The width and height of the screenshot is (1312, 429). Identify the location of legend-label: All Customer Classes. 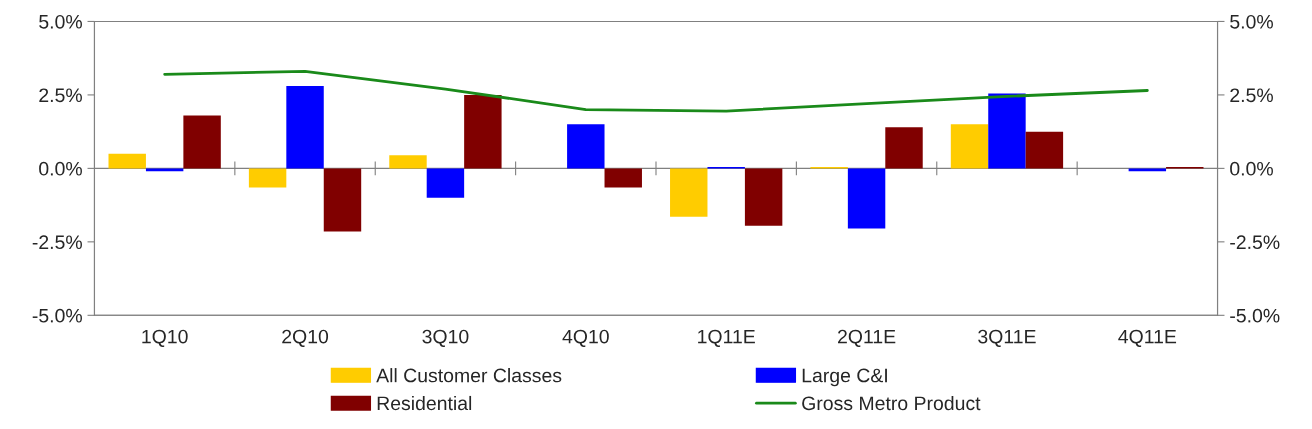
(469, 375).